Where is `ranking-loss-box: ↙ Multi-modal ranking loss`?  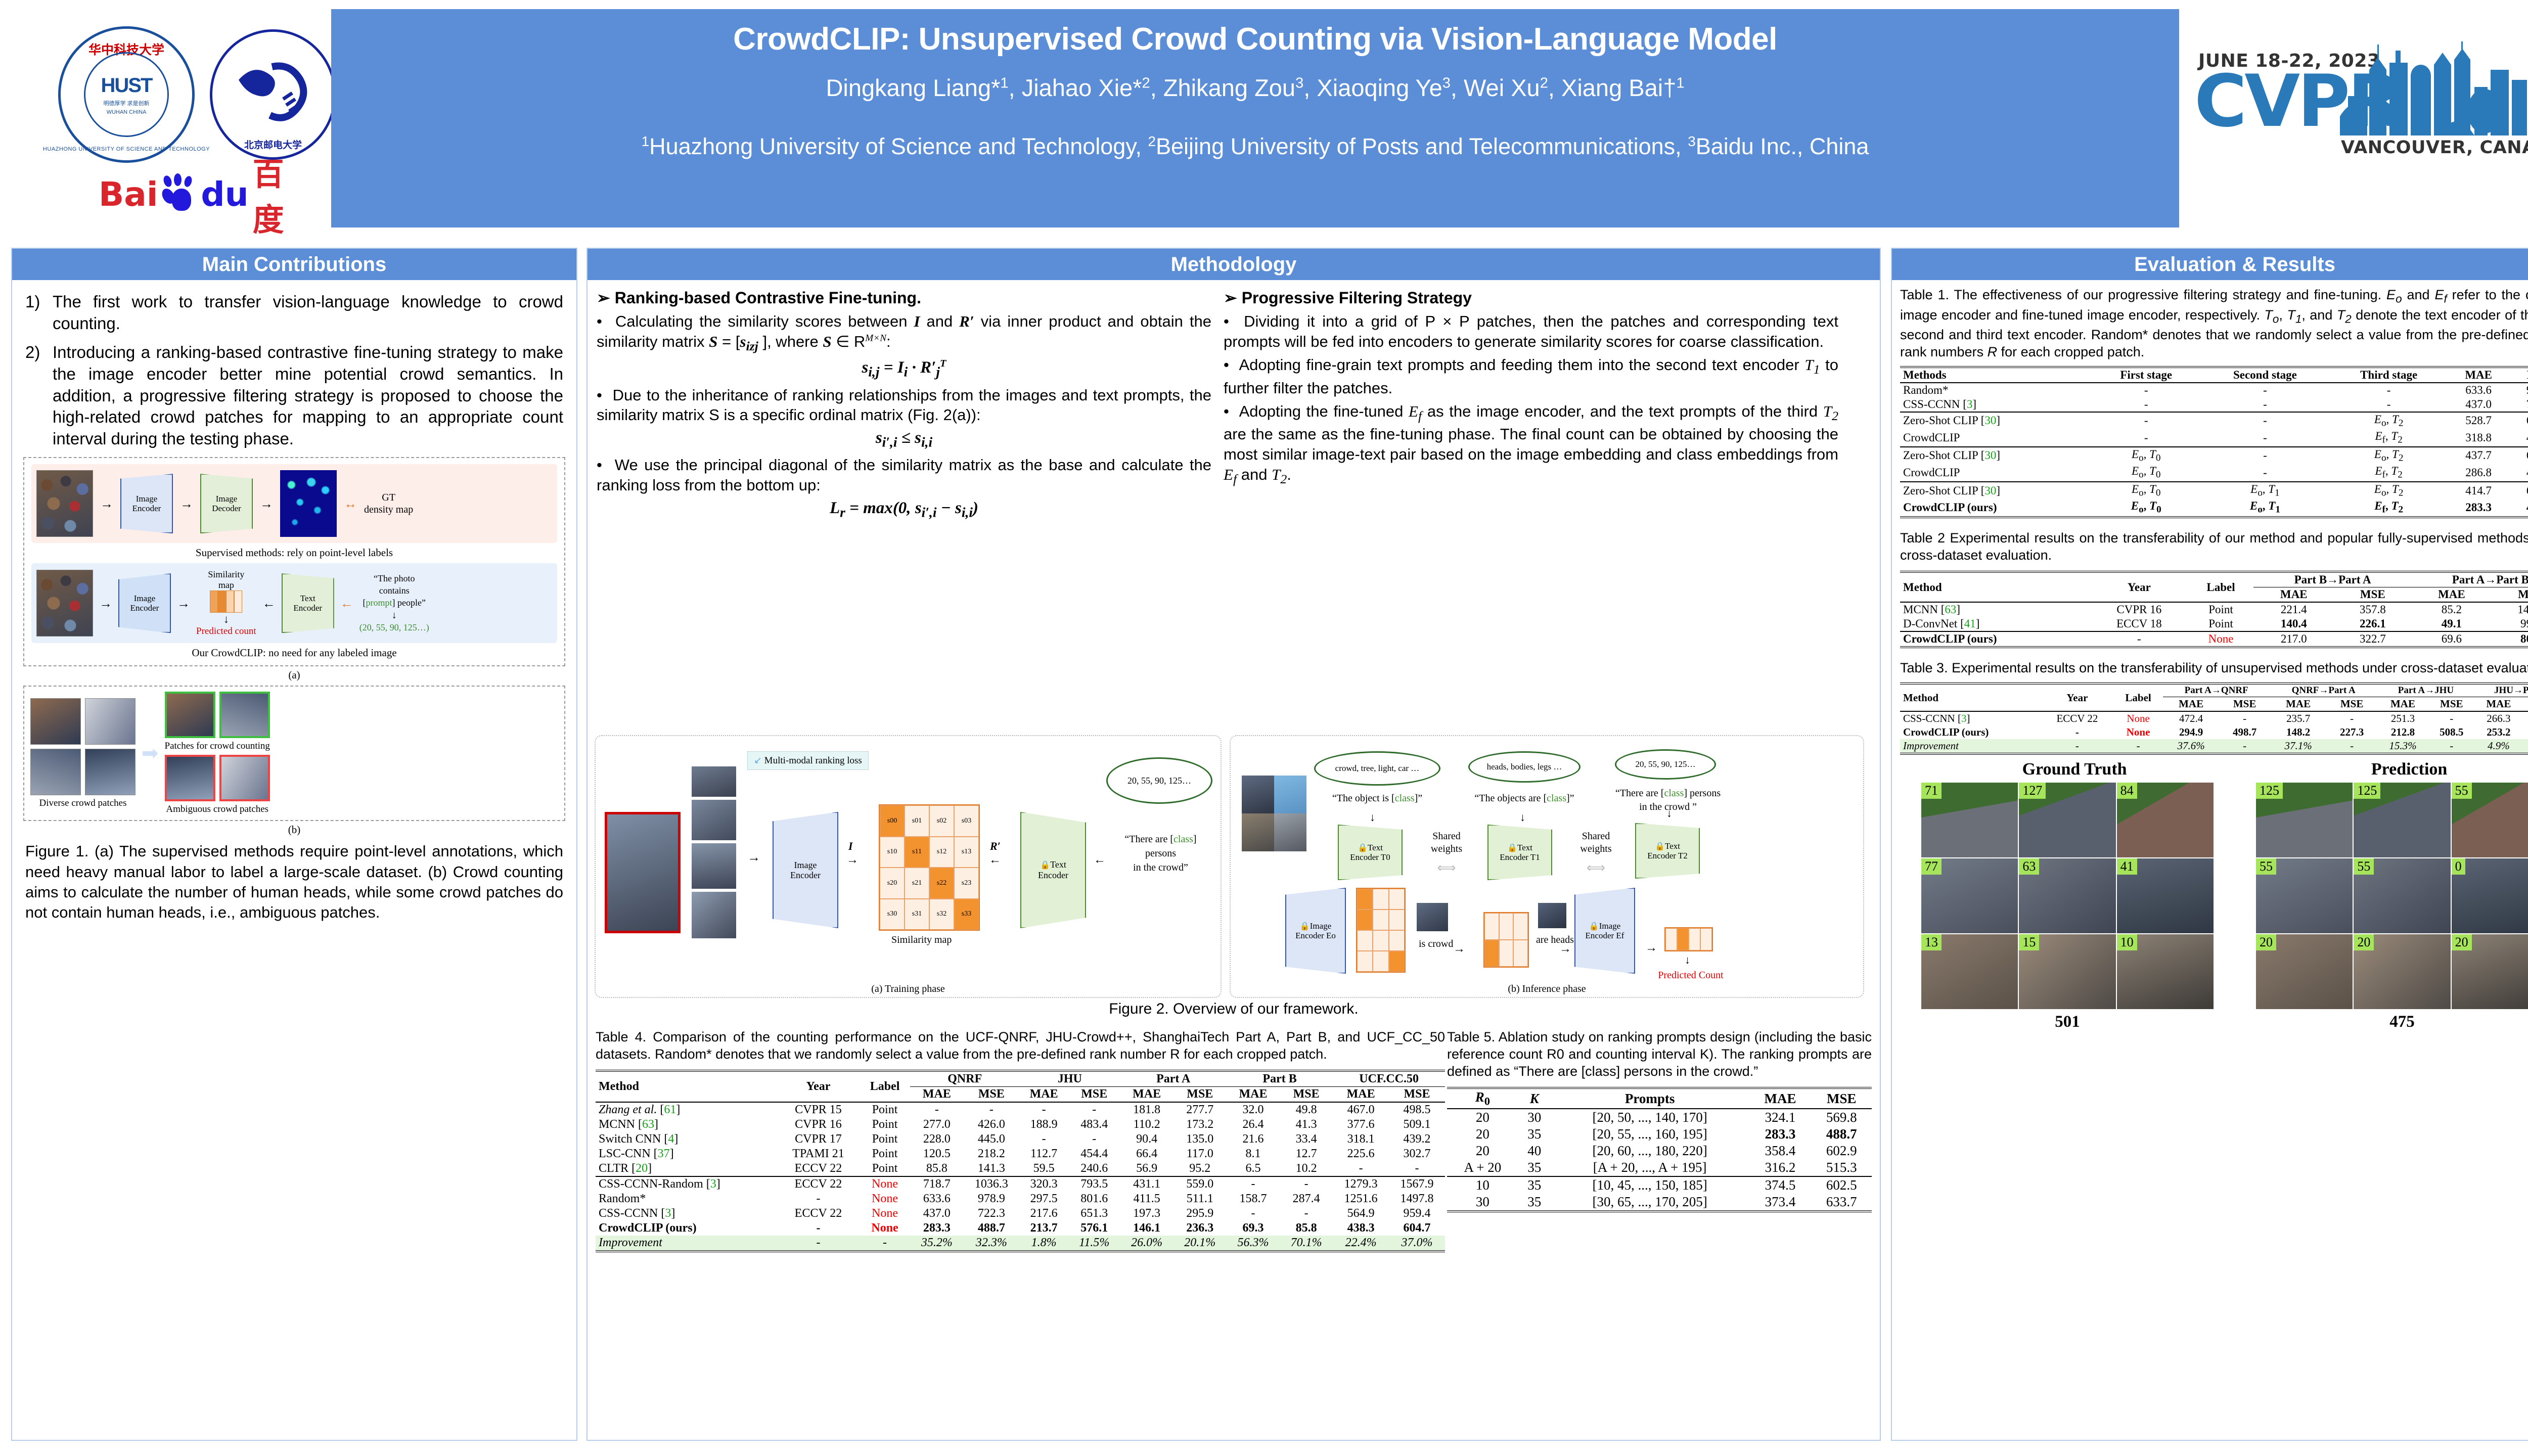 ranking-loss-box: ↙ Multi-modal ranking loss is located at coordinates (808, 760).